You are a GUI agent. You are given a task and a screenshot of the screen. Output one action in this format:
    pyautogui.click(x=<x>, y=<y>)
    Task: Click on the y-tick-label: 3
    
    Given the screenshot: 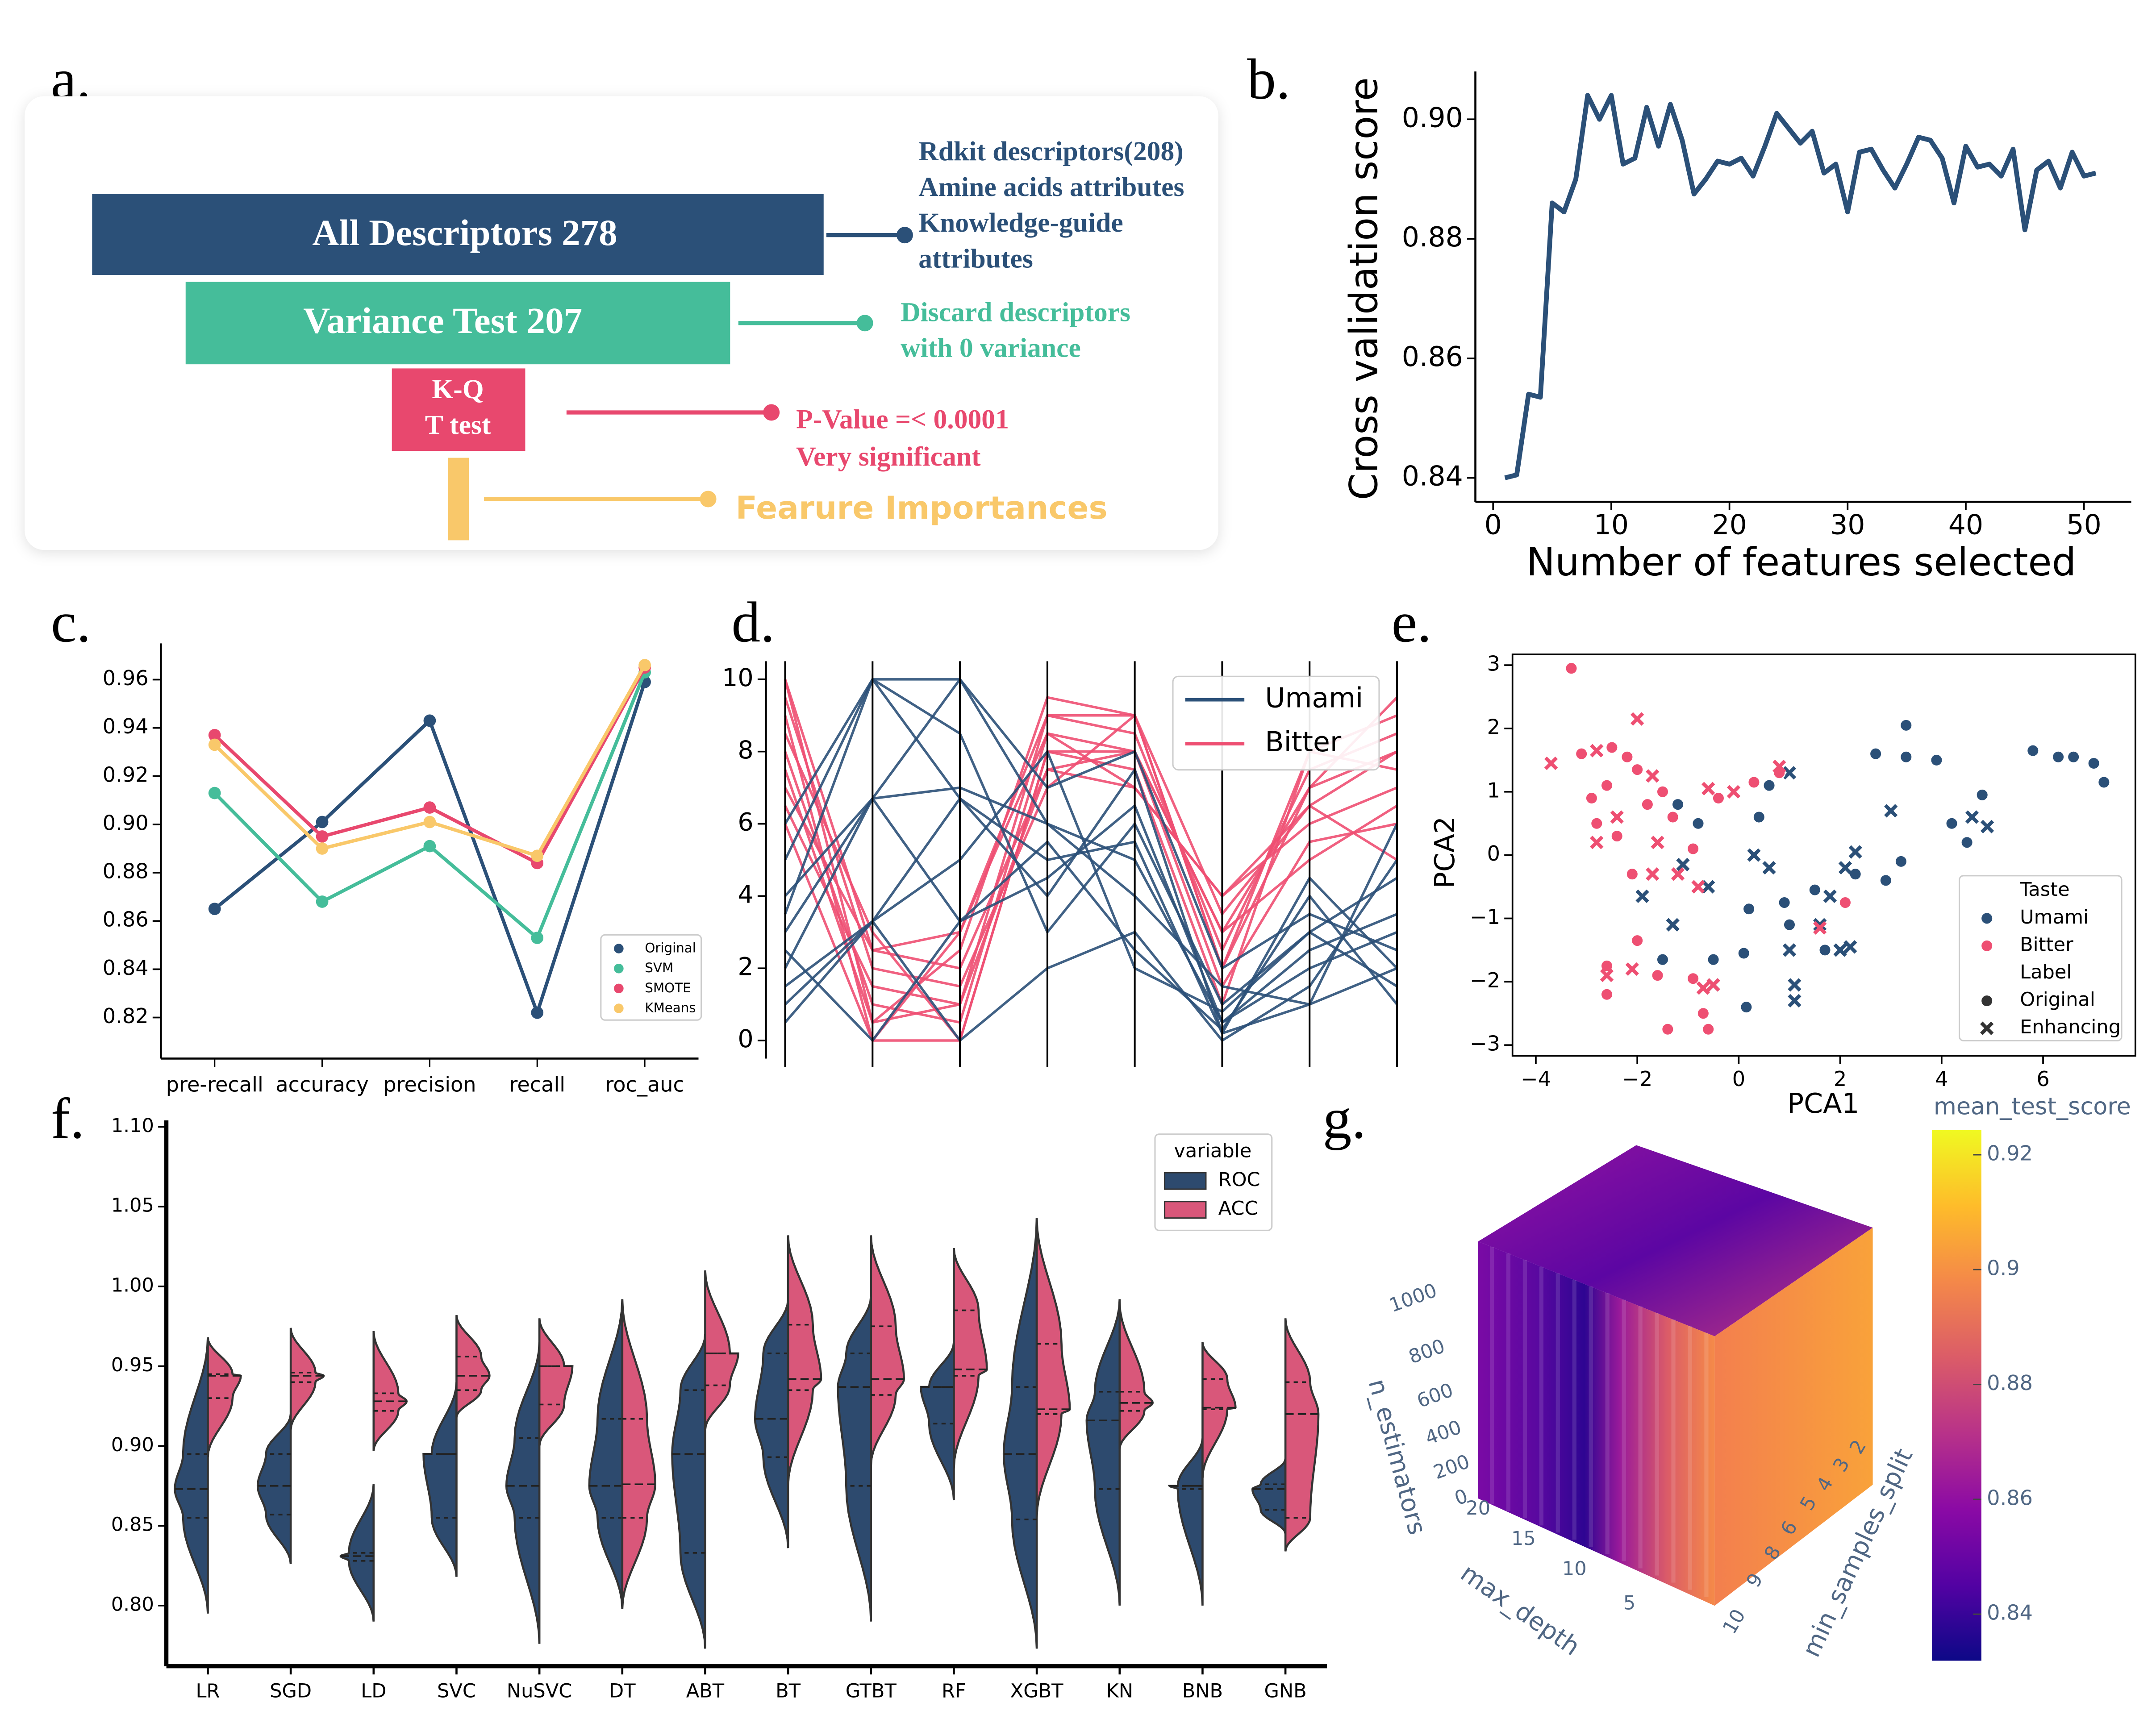 What is the action you would take?
    pyautogui.click(x=1493, y=664)
    